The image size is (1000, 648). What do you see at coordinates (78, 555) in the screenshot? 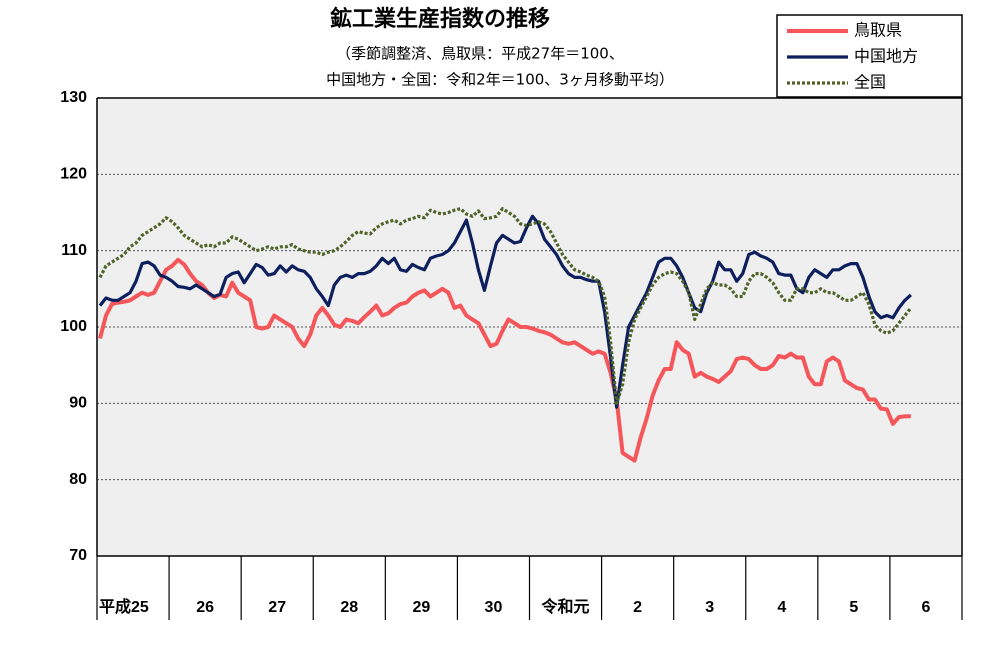
I see `y-tick-label: 70` at bounding box center [78, 555].